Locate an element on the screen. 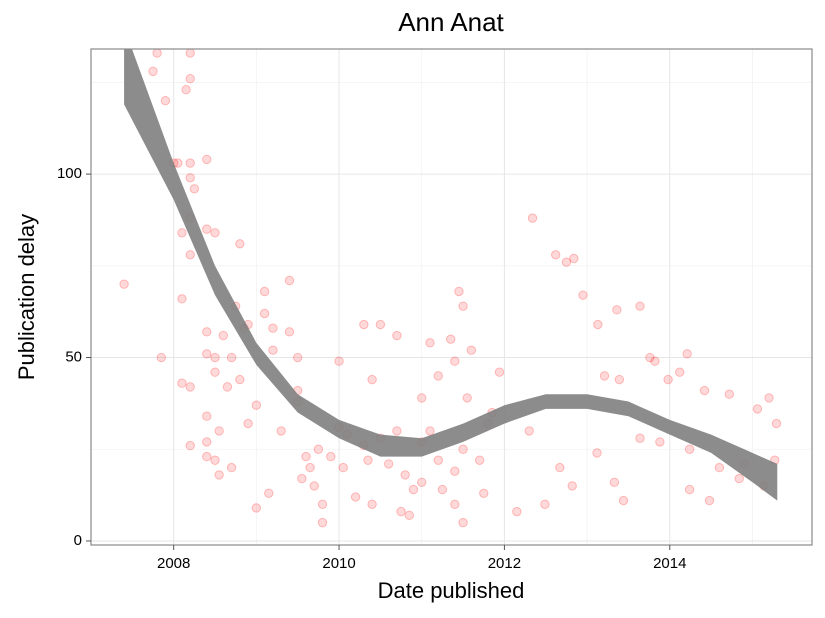 The image size is (825, 618). x-axis-title: Date published is located at coordinates (451, 590).